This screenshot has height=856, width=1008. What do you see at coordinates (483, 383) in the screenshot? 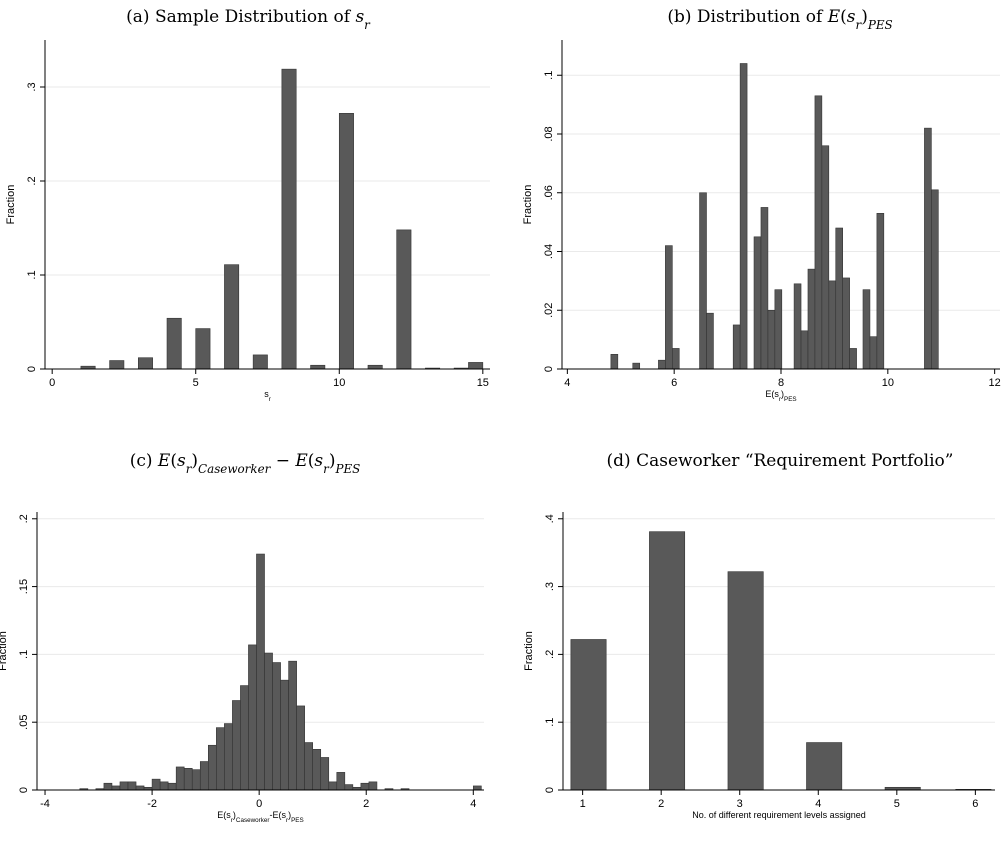
I see `x-tick-label: 15` at bounding box center [483, 383].